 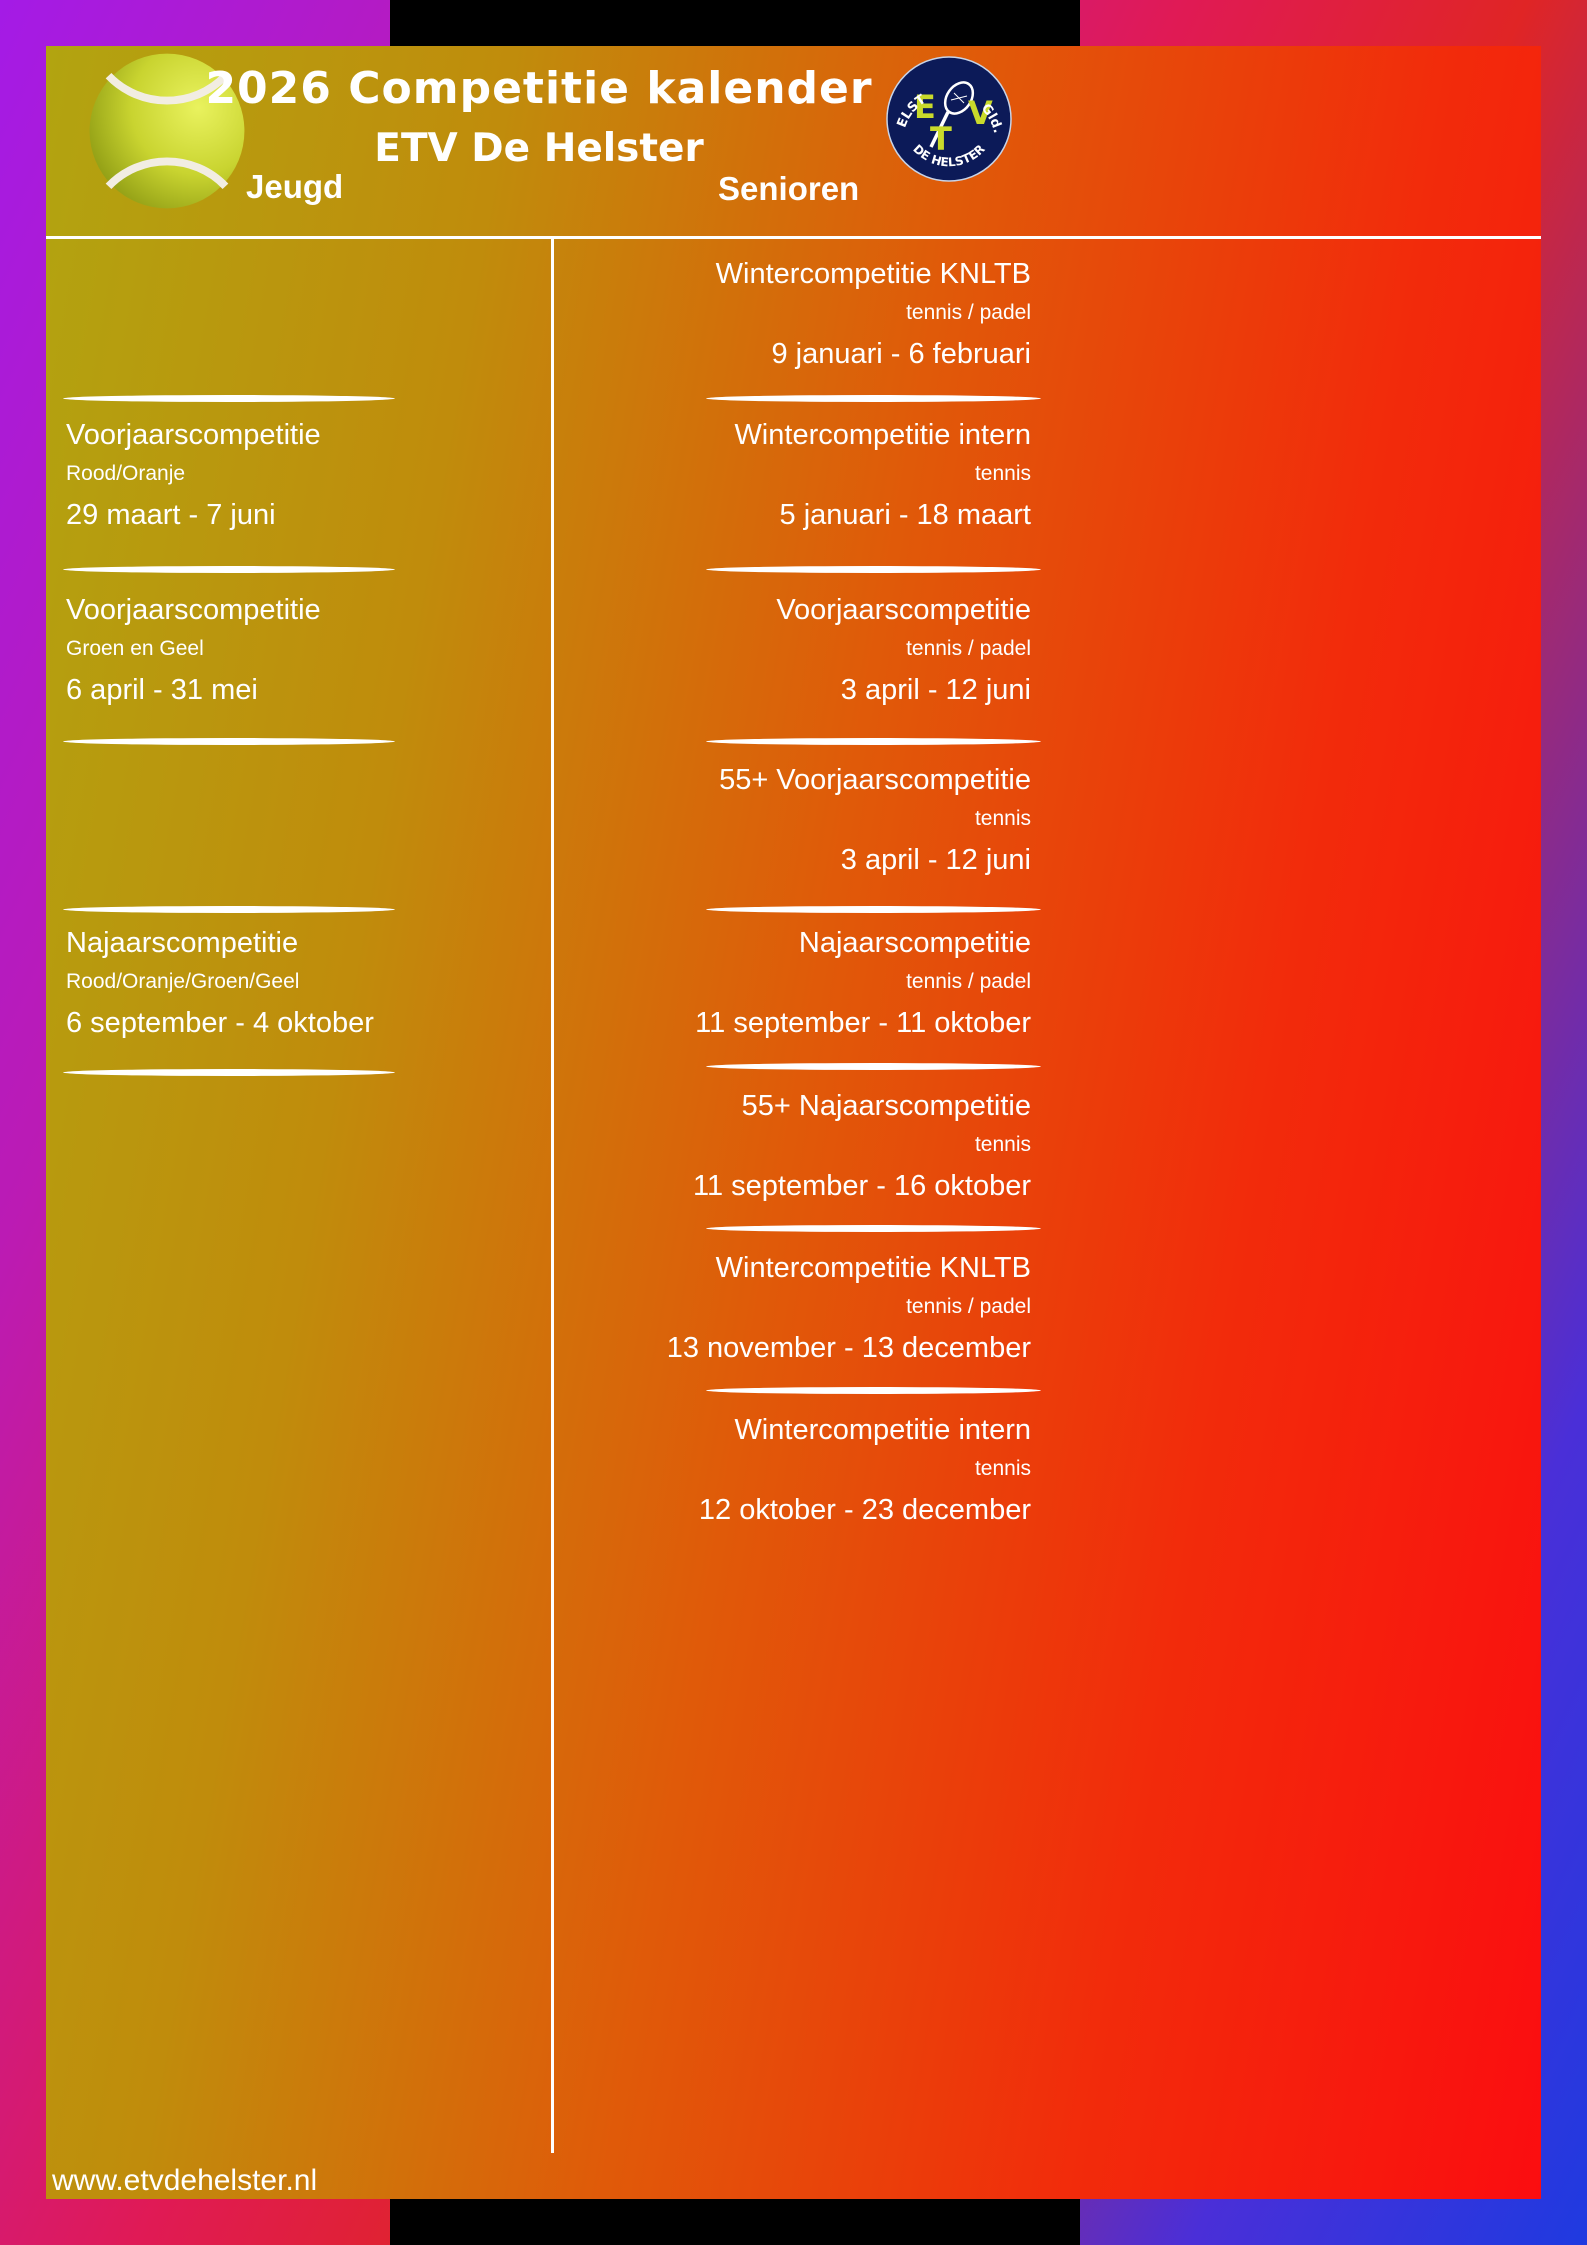 I want to click on logo-letter-e: E, so click(x=925, y=107).